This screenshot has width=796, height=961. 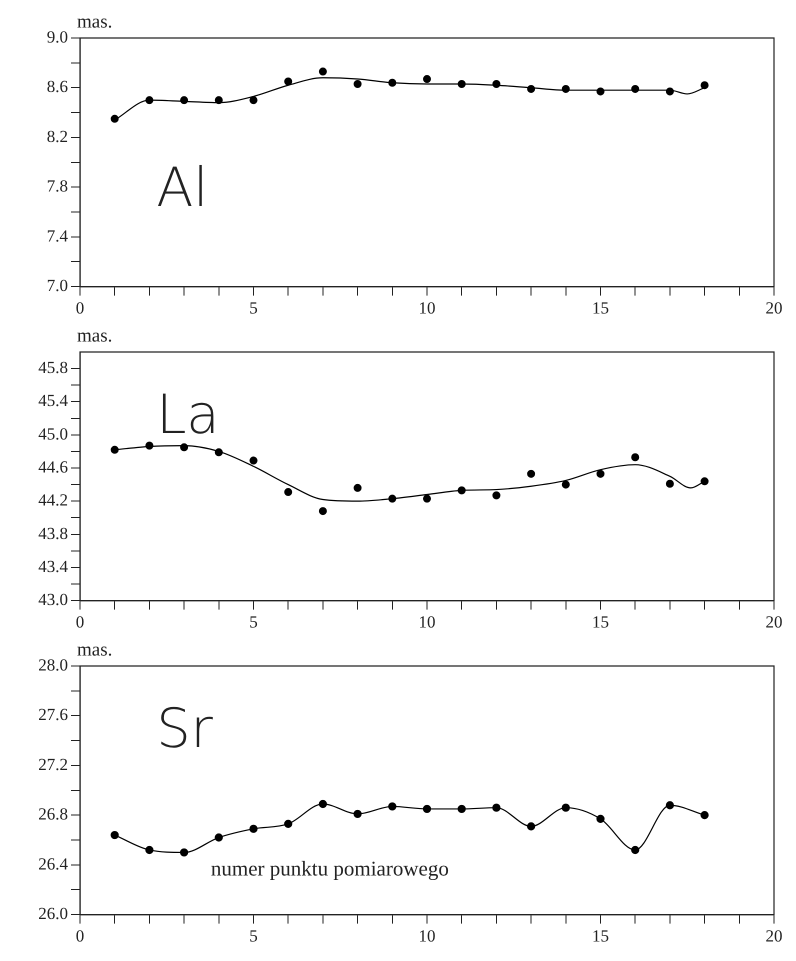 What do you see at coordinates (53, 914) in the screenshot?
I see `y-tick-label: 26.0` at bounding box center [53, 914].